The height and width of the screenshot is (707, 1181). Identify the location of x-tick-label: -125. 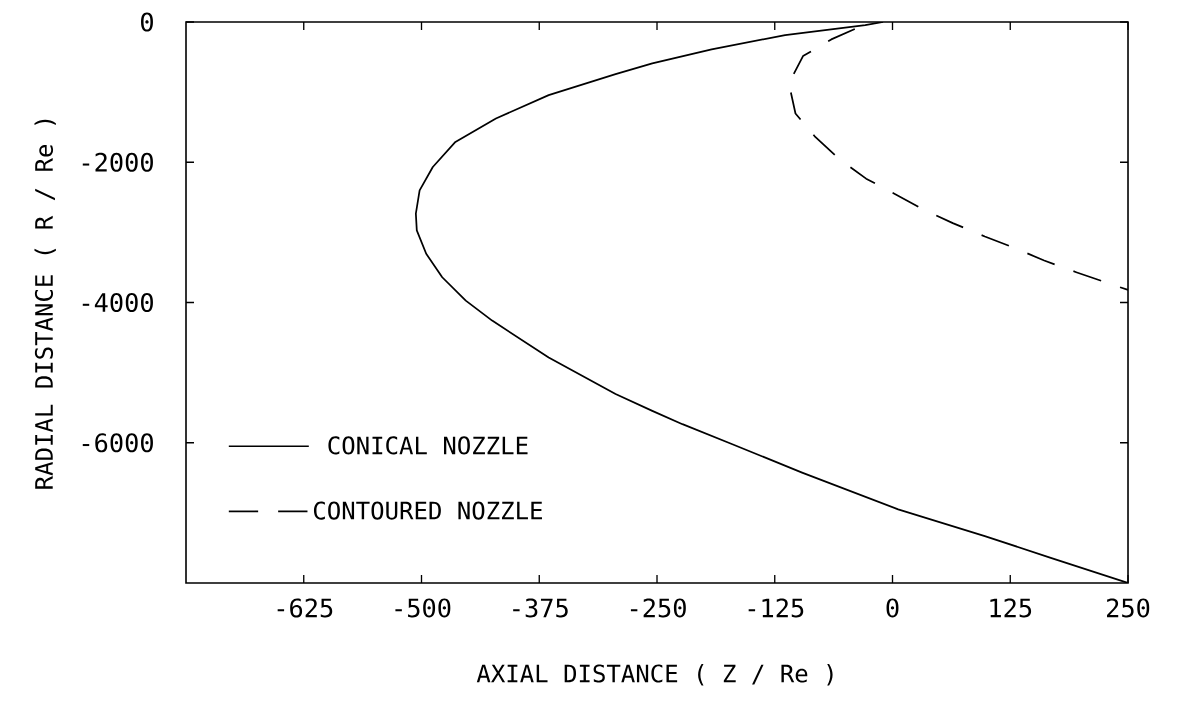
(776, 608).